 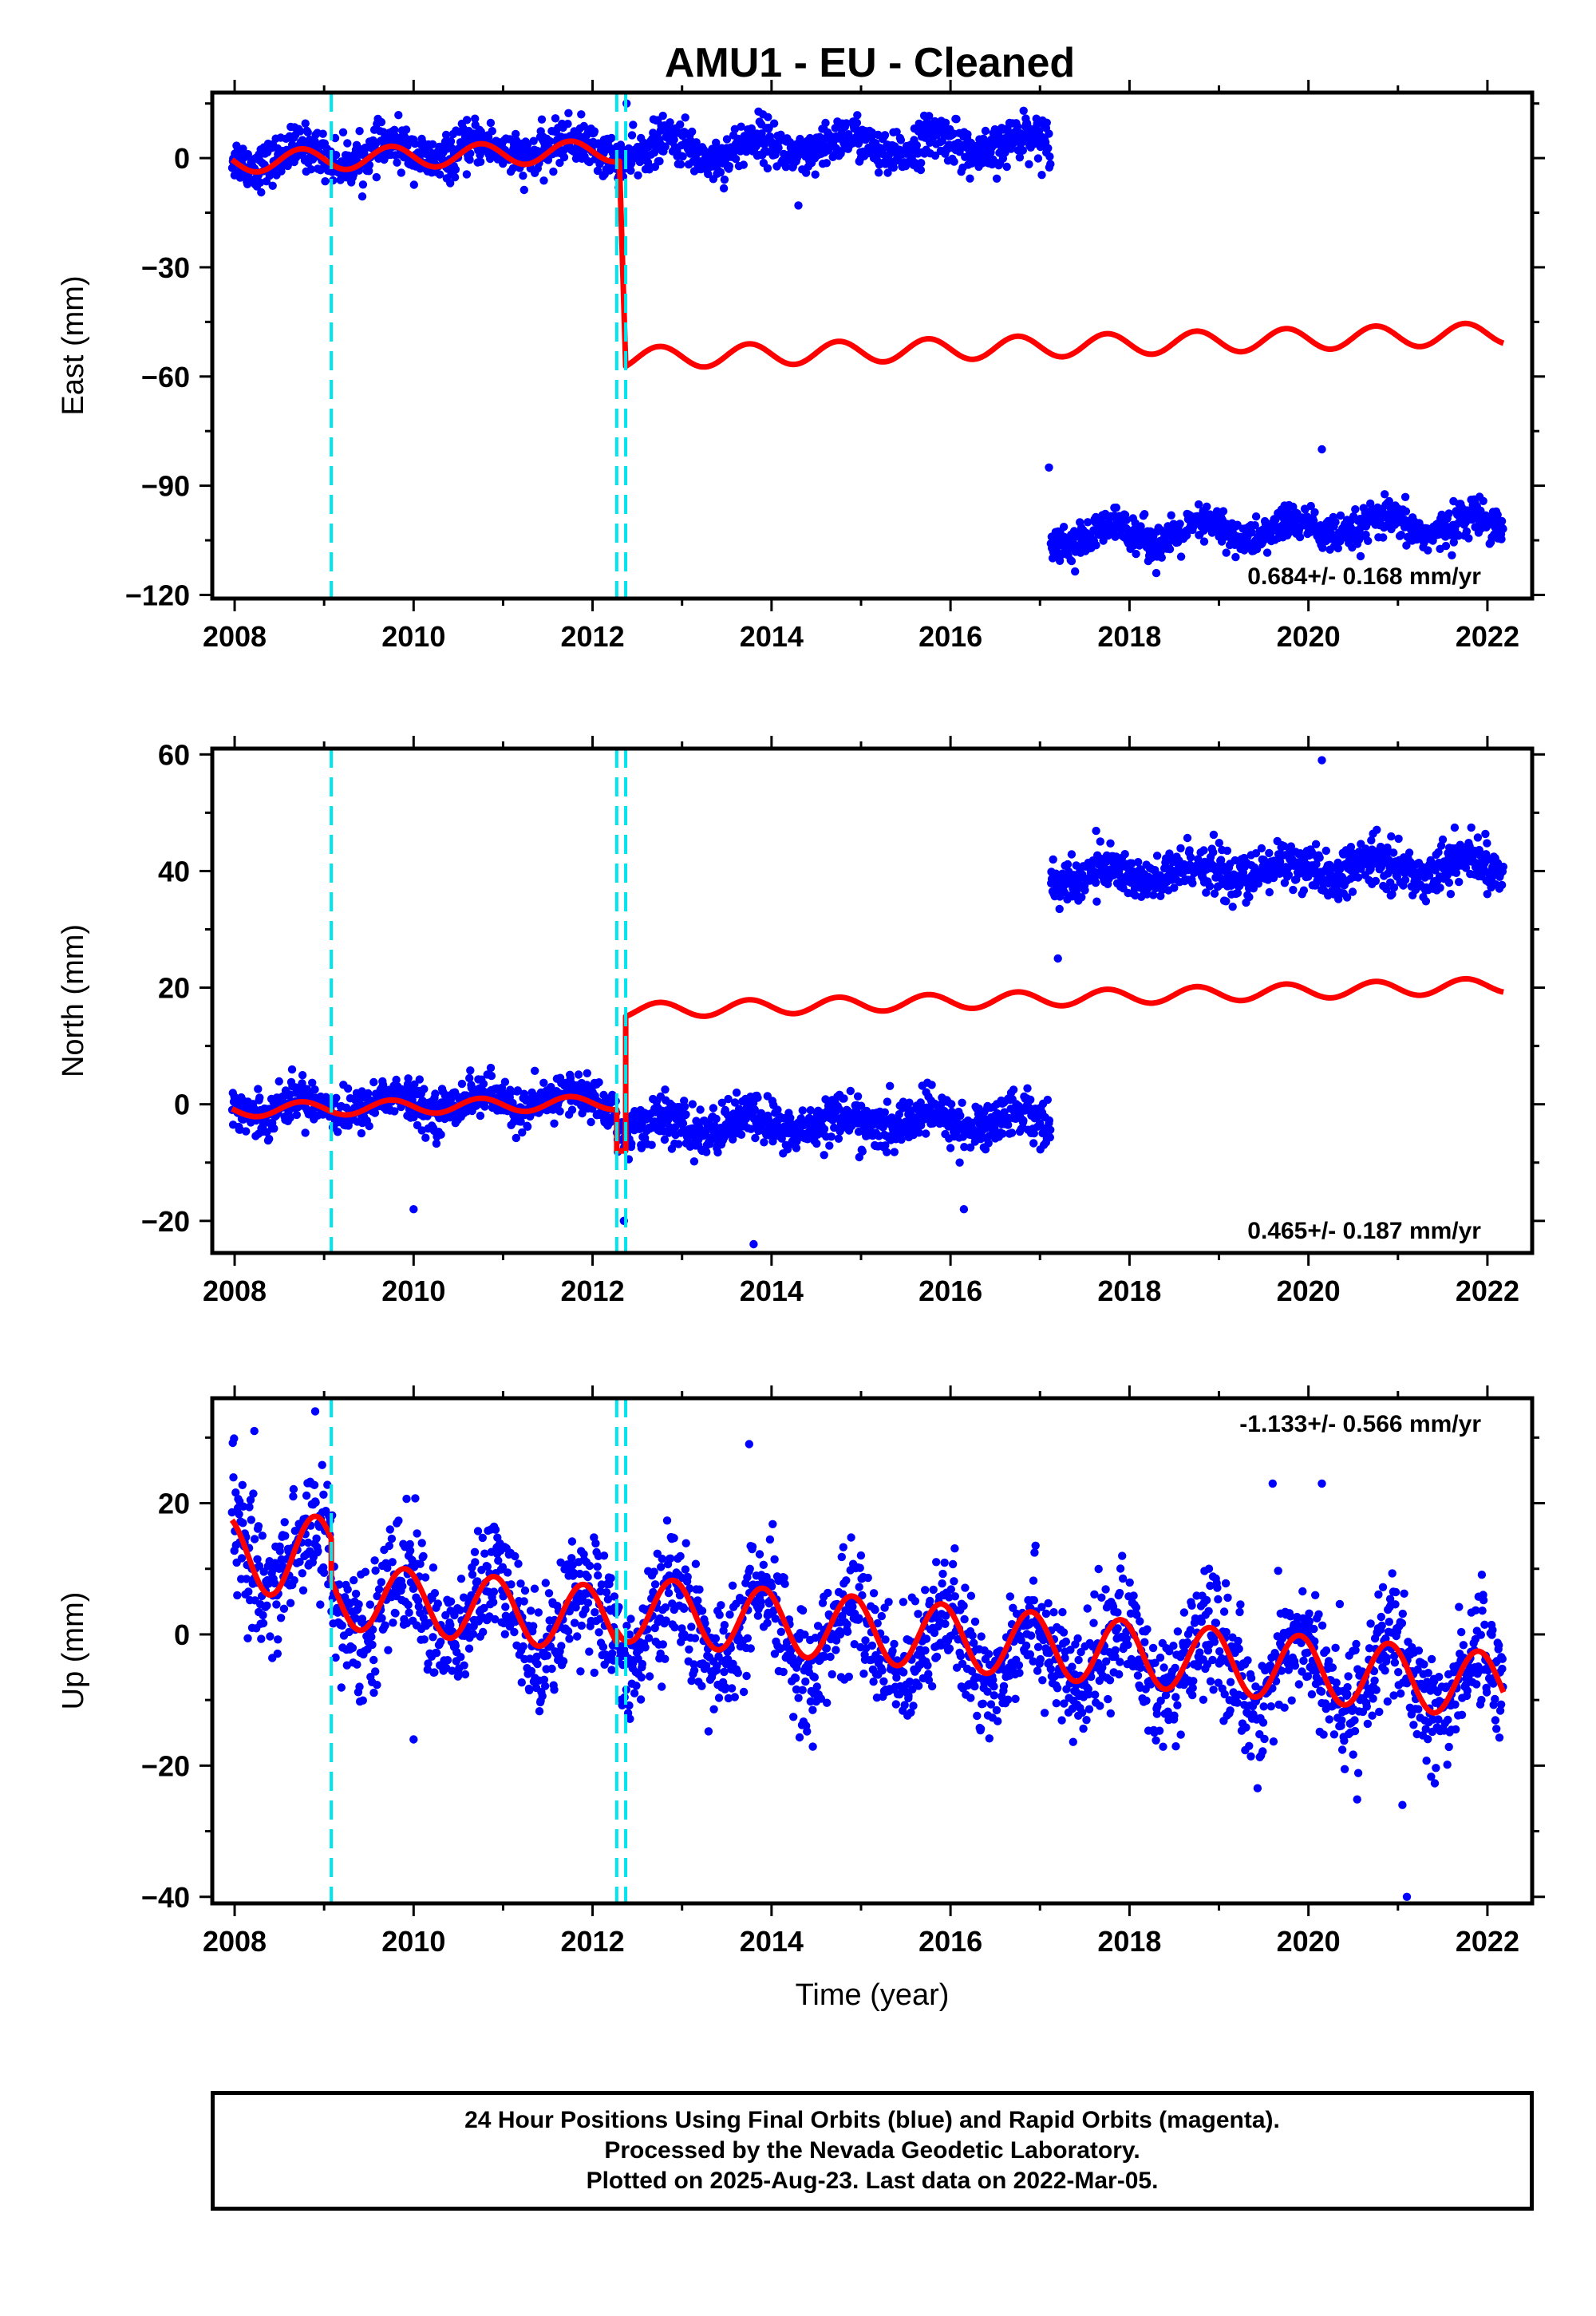 I want to click on x-tick-label: 2008, so click(x=235, y=1291).